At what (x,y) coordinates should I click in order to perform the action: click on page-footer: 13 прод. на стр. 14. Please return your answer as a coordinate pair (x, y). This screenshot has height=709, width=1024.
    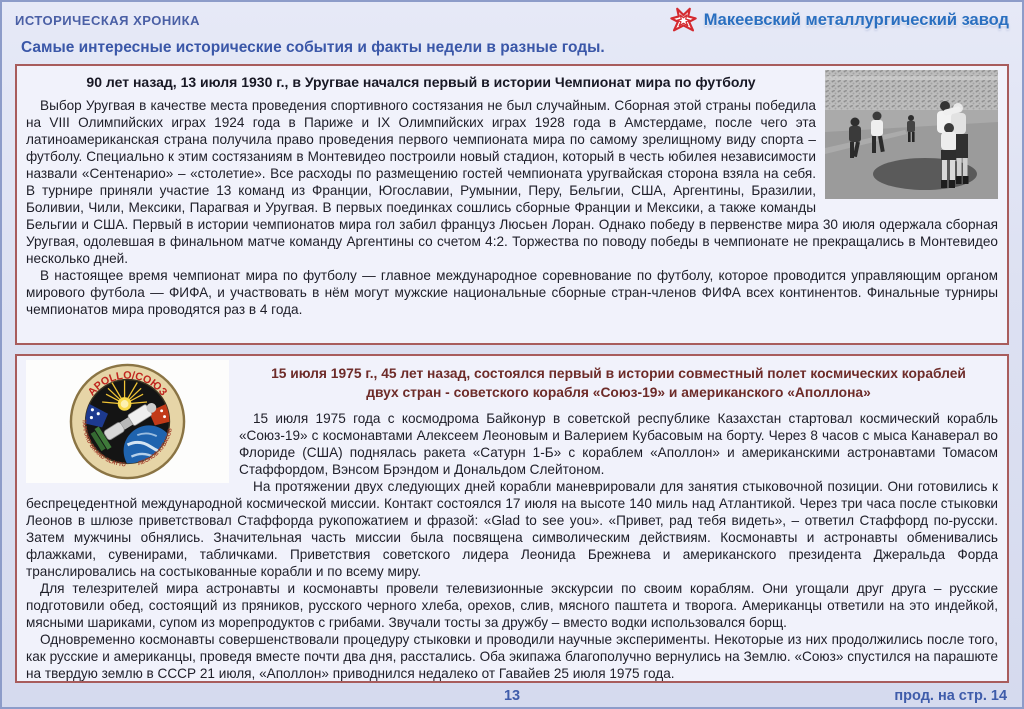
    Looking at the image, I should click on (512, 696).